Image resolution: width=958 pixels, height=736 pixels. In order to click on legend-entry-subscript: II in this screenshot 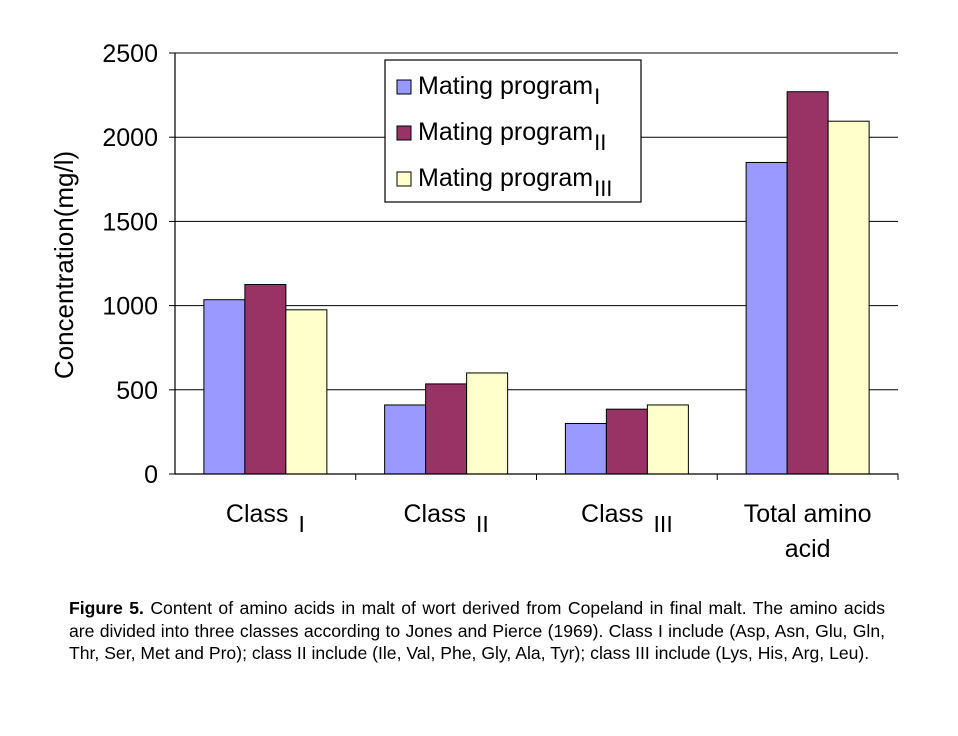, I will do `click(600, 142)`.